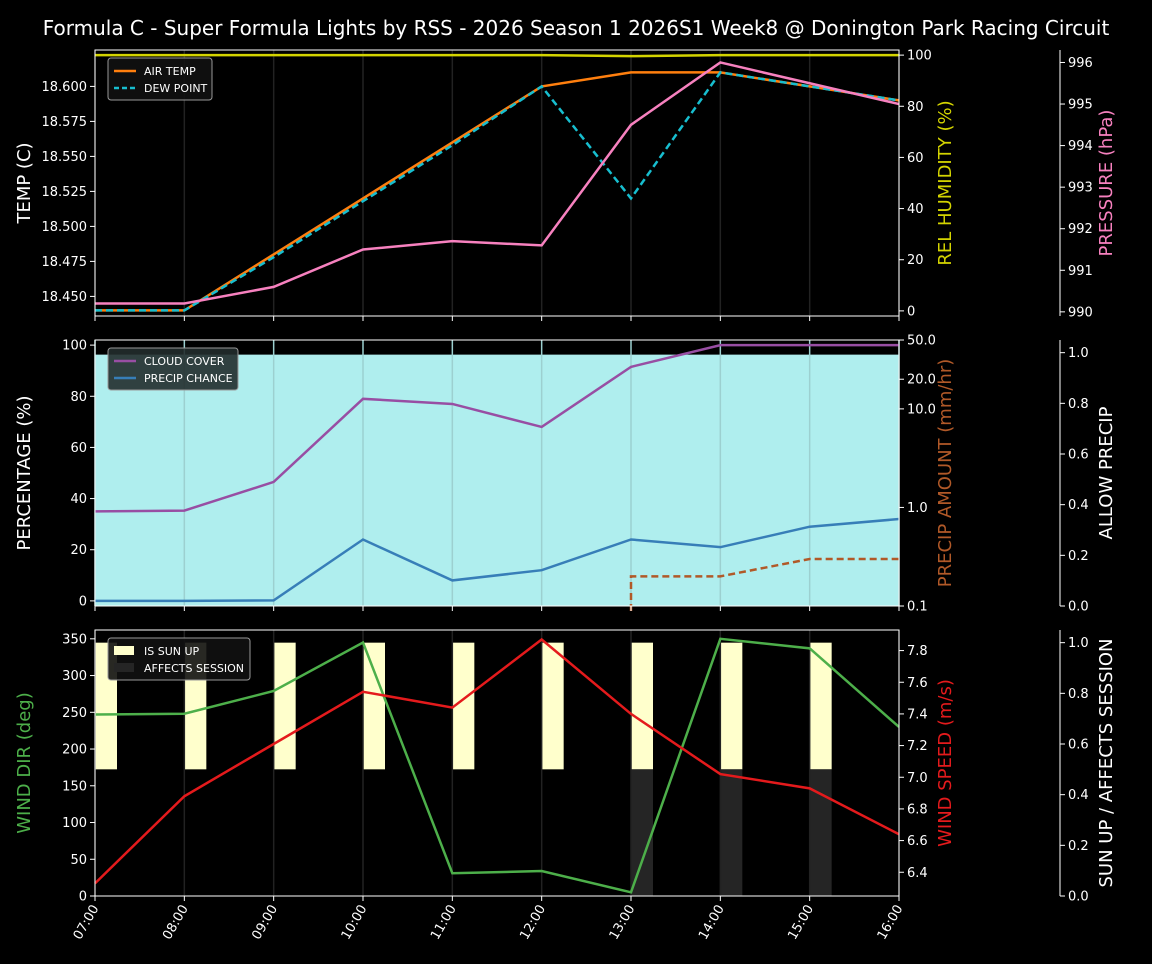  I want to click on y-axis-tick-label: 20, so click(78, 550).